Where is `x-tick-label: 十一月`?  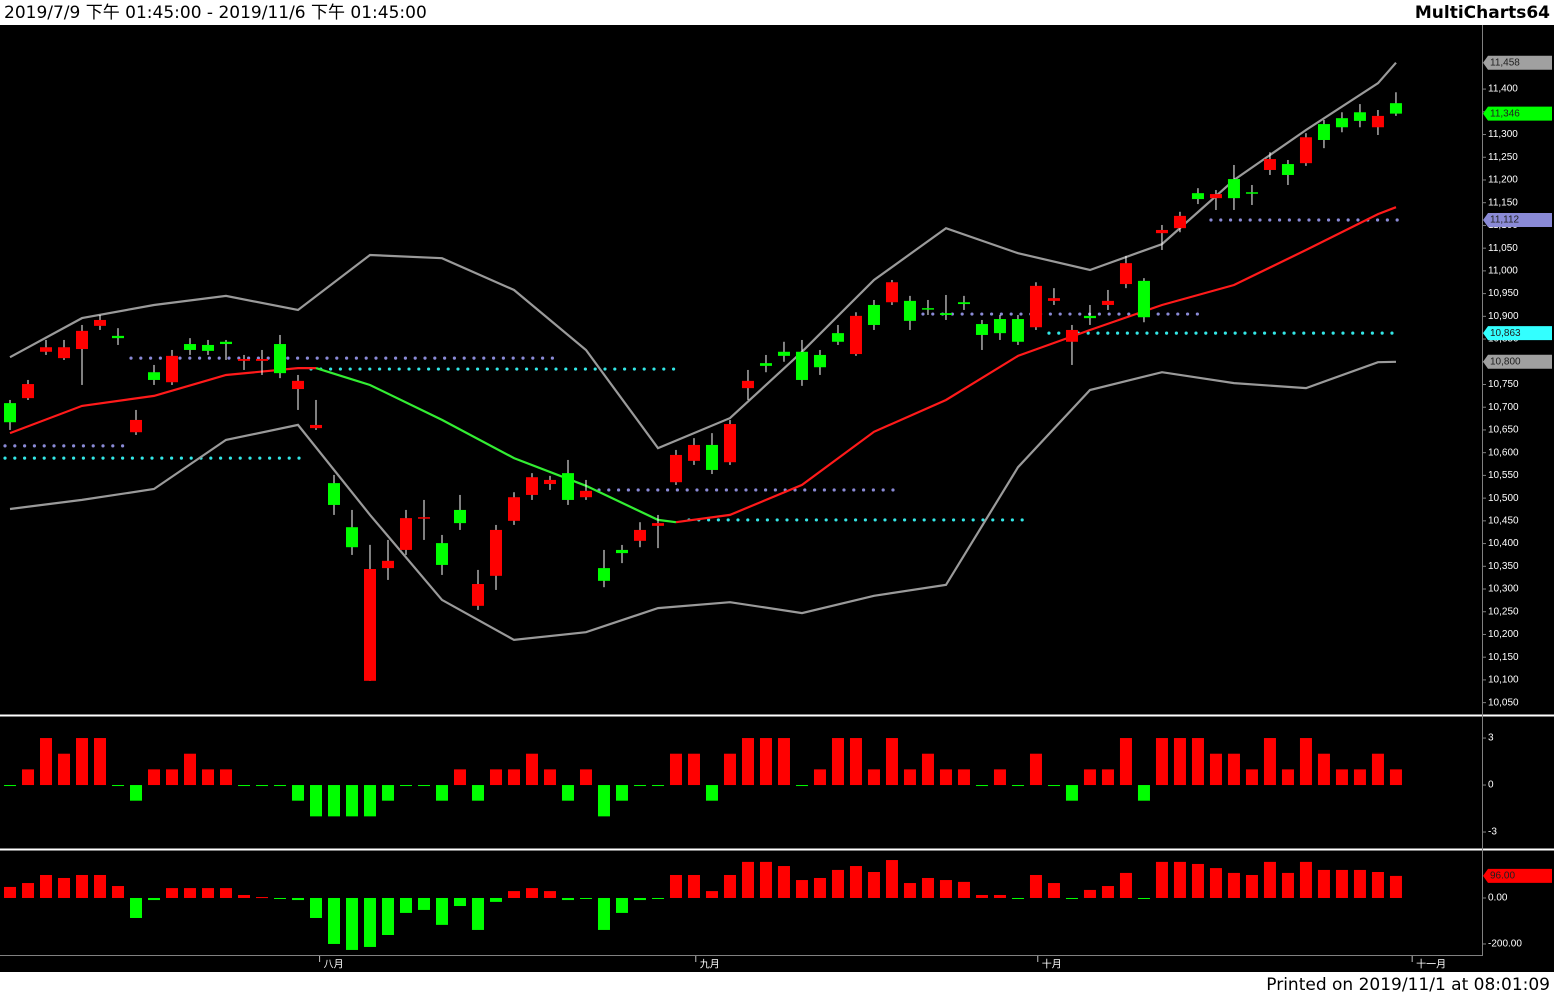
x-tick-label: 十一月 is located at coordinates (1431, 964).